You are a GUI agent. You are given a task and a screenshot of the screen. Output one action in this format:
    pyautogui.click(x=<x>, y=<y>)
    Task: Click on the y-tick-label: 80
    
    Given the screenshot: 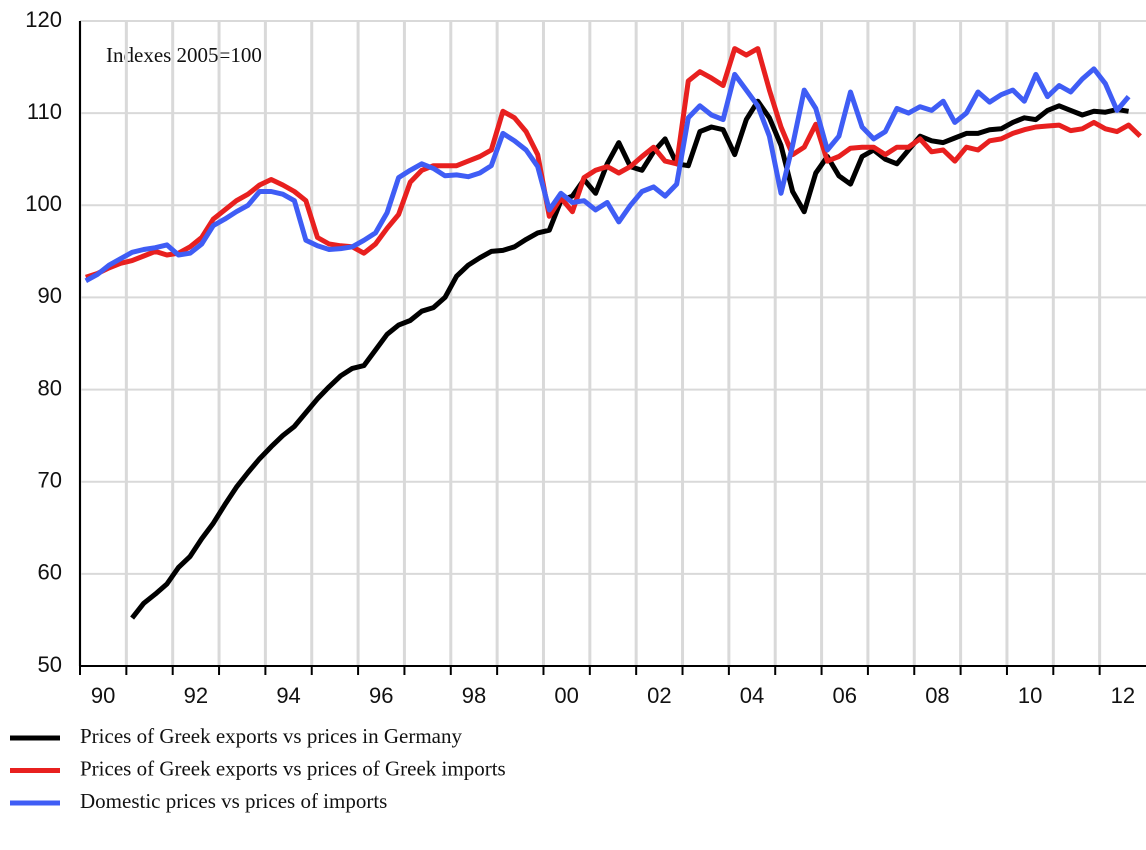 What is the action you would take?
    pyautogui.click(x=50, y=387)
    